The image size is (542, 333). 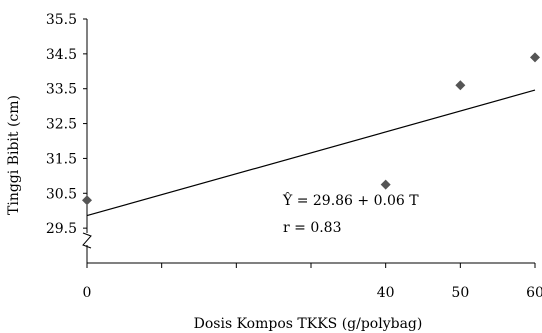 What do you see at coordinates (460, 293) in the screenshot?
I see `x-tick-label: 50` at bounding box center [460, 293].